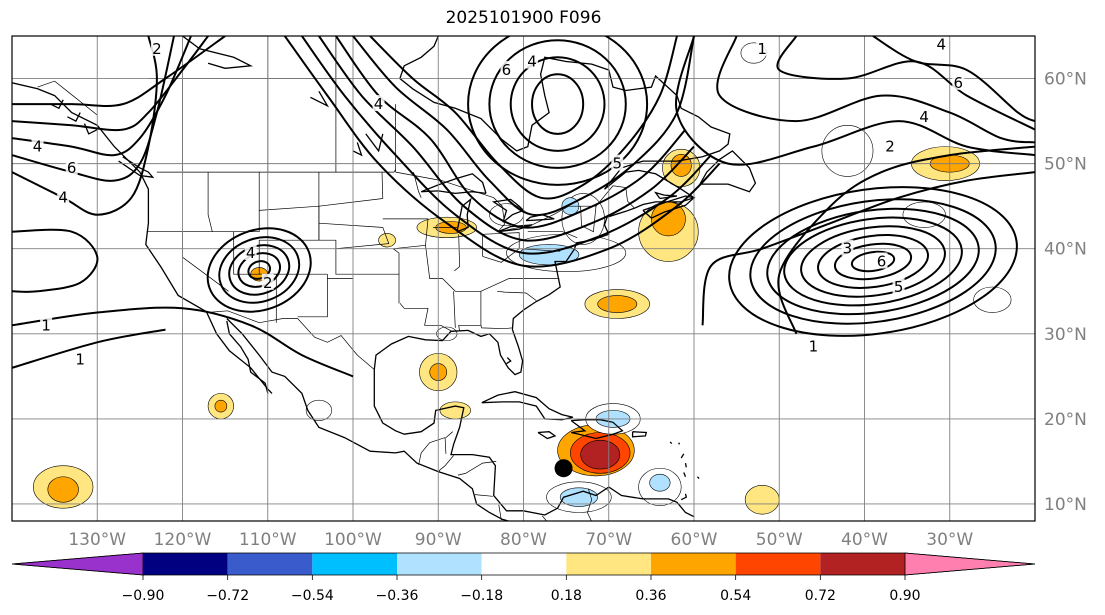  I want to click on lat-tick-label: 40°N, so click(1065, 250).